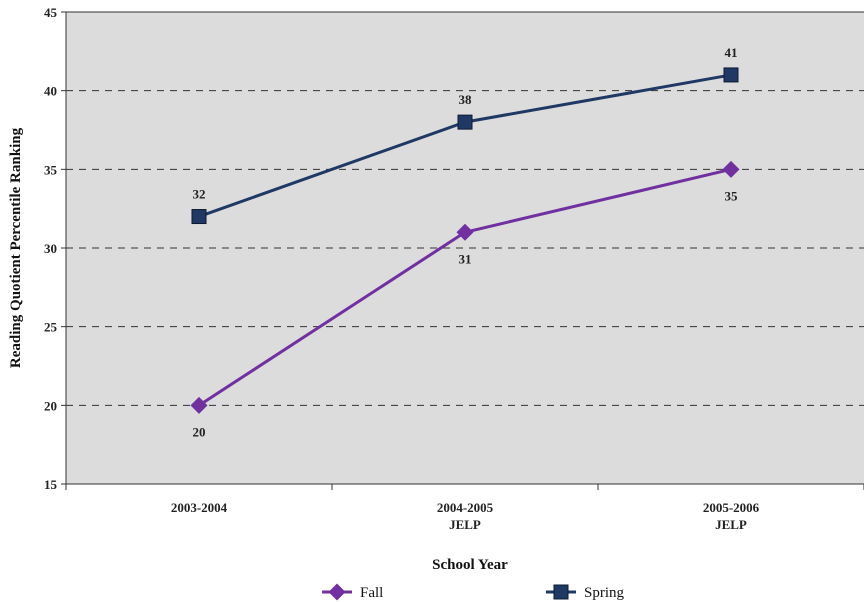 The height and width of the screenshot is (602, 864). Describe the element at coordinates (51, 12) in the screenshot. I see `y-tick-label: 45` at that location.